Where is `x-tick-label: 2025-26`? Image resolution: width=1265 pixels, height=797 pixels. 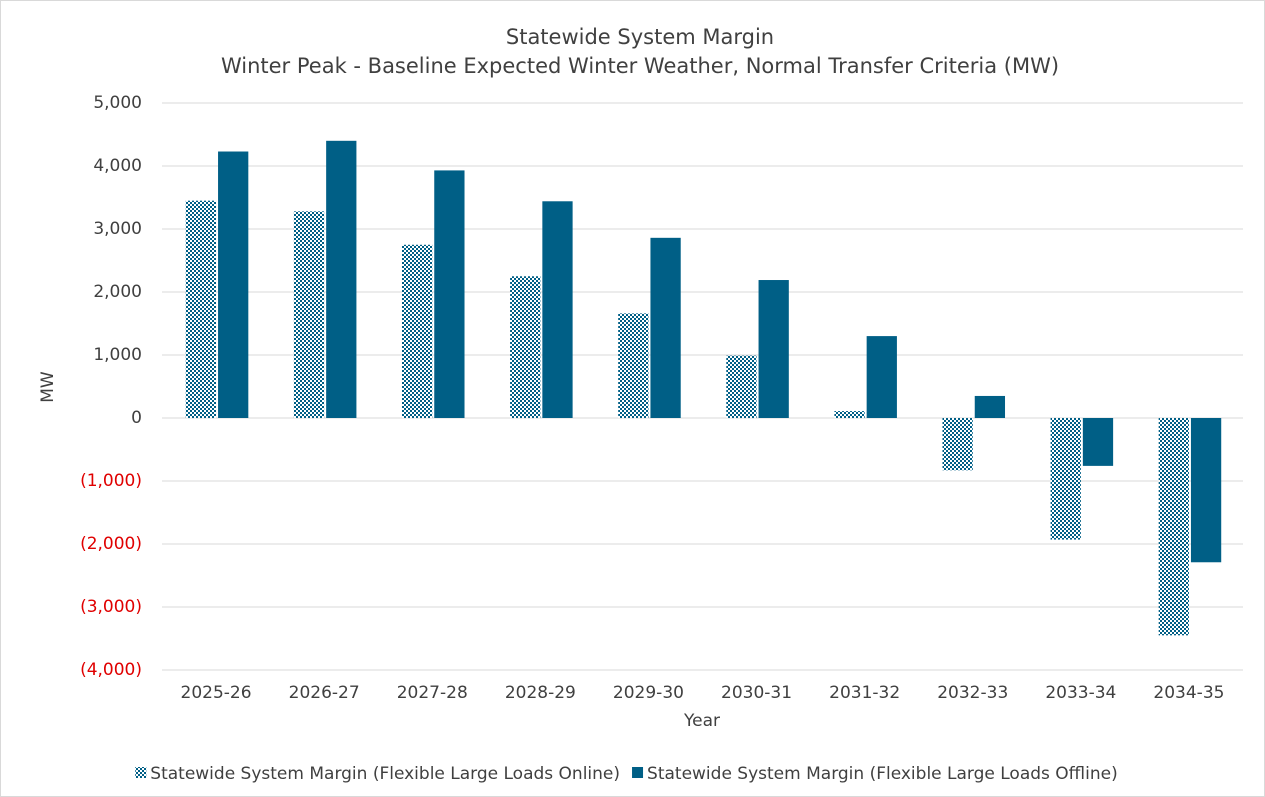 x-tick-label: 2025-26 is located at coordinates (216, 693).